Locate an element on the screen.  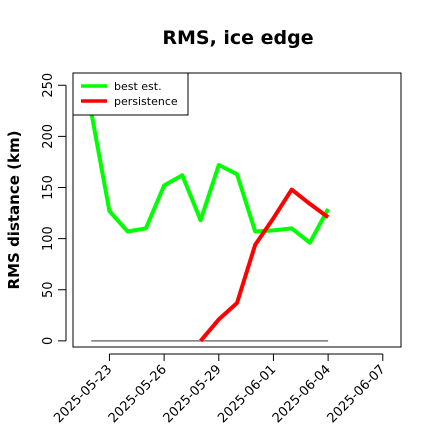
legend-box is located at coordinates (130, 94).